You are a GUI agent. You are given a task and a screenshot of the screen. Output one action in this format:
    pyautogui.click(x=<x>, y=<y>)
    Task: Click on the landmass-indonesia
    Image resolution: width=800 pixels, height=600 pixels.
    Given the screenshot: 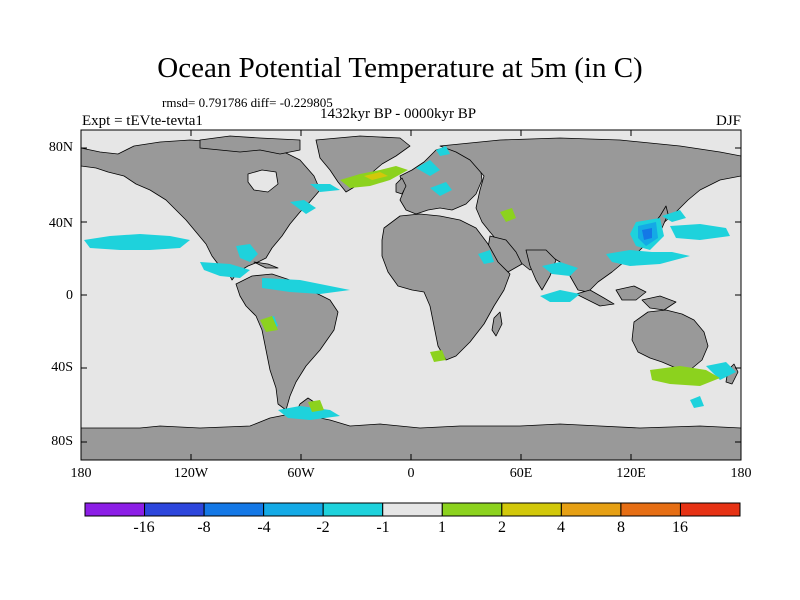 What is the action you would take?
    pyautogui.click(x=626, y=298)
    